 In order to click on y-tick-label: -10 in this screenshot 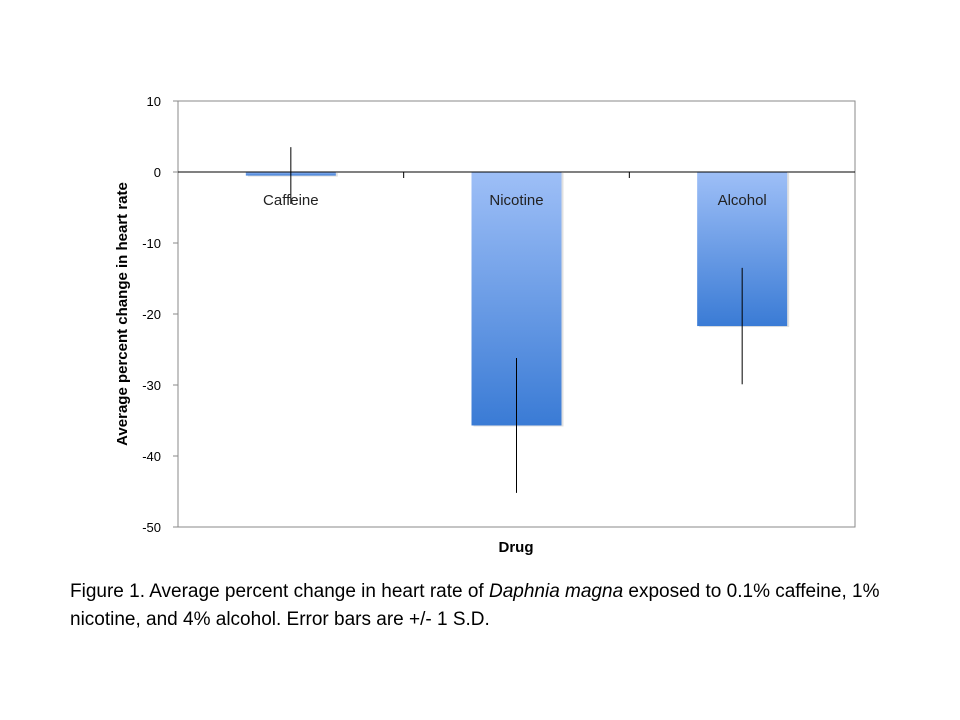, I will do `click(151, 243)`.